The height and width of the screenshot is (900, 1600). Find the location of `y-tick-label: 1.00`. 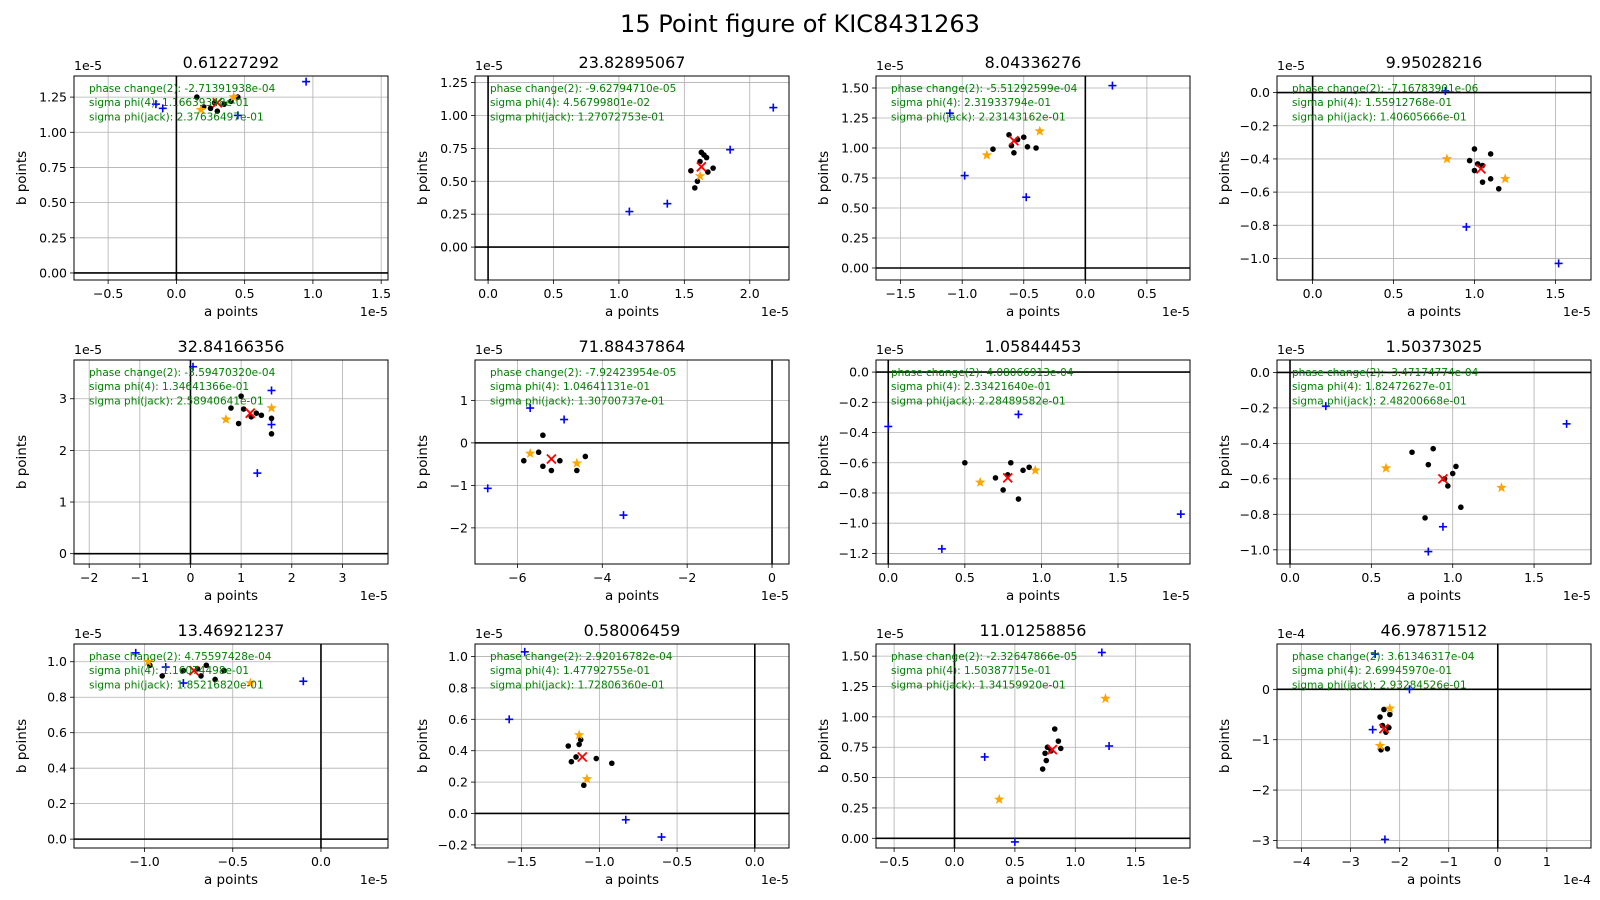

y-tick-label: 1.00 is located at coordinates (454, 115).